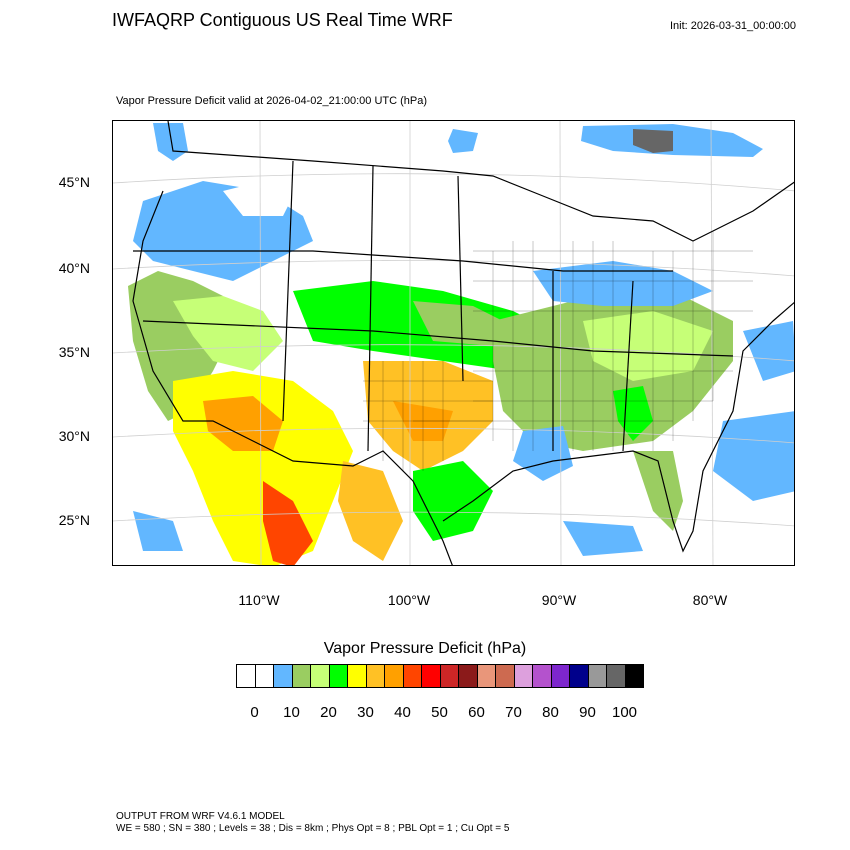  What do you see at coordinates (291, 712) in the screenshot?
I see `colorbar-tick-label: 10` at bounding box center [291, 712].